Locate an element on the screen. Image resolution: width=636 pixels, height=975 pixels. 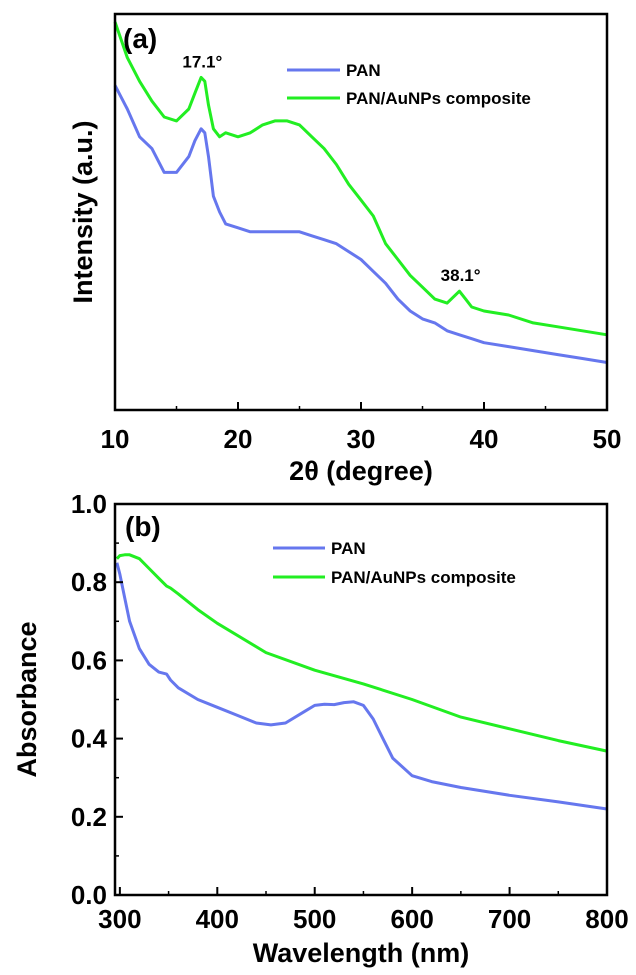
panel-b-x-tick-label: 600 is located at coordinates (411, 919).